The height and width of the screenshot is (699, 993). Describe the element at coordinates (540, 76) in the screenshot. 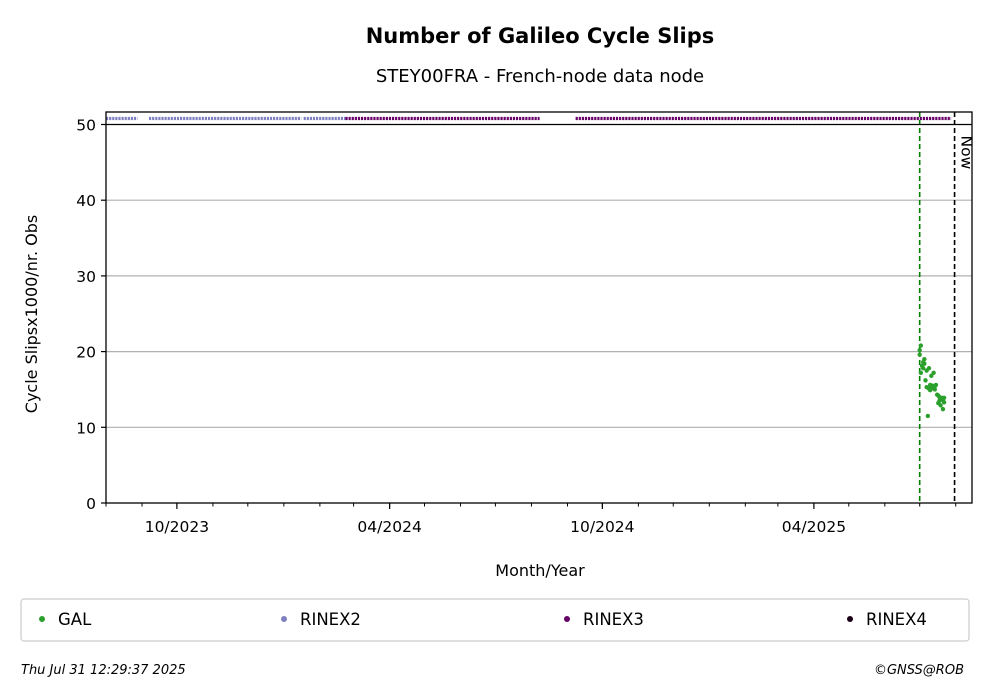

I see `chart-subtitle: STEY00FRA - French-node data node` at that location.